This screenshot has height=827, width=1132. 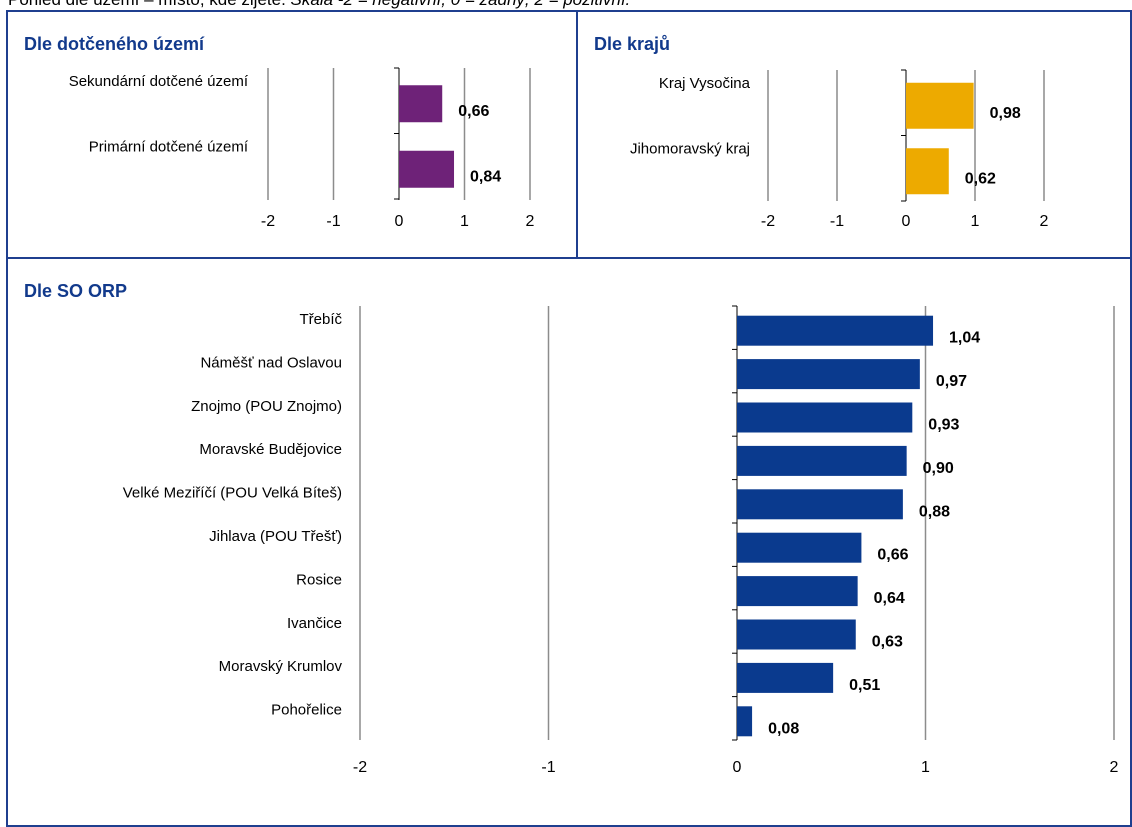 What do you see at coordinates (268, 221) in the screenshot?
I see `area-tick-label: -2` at bounding box center [268, 221].